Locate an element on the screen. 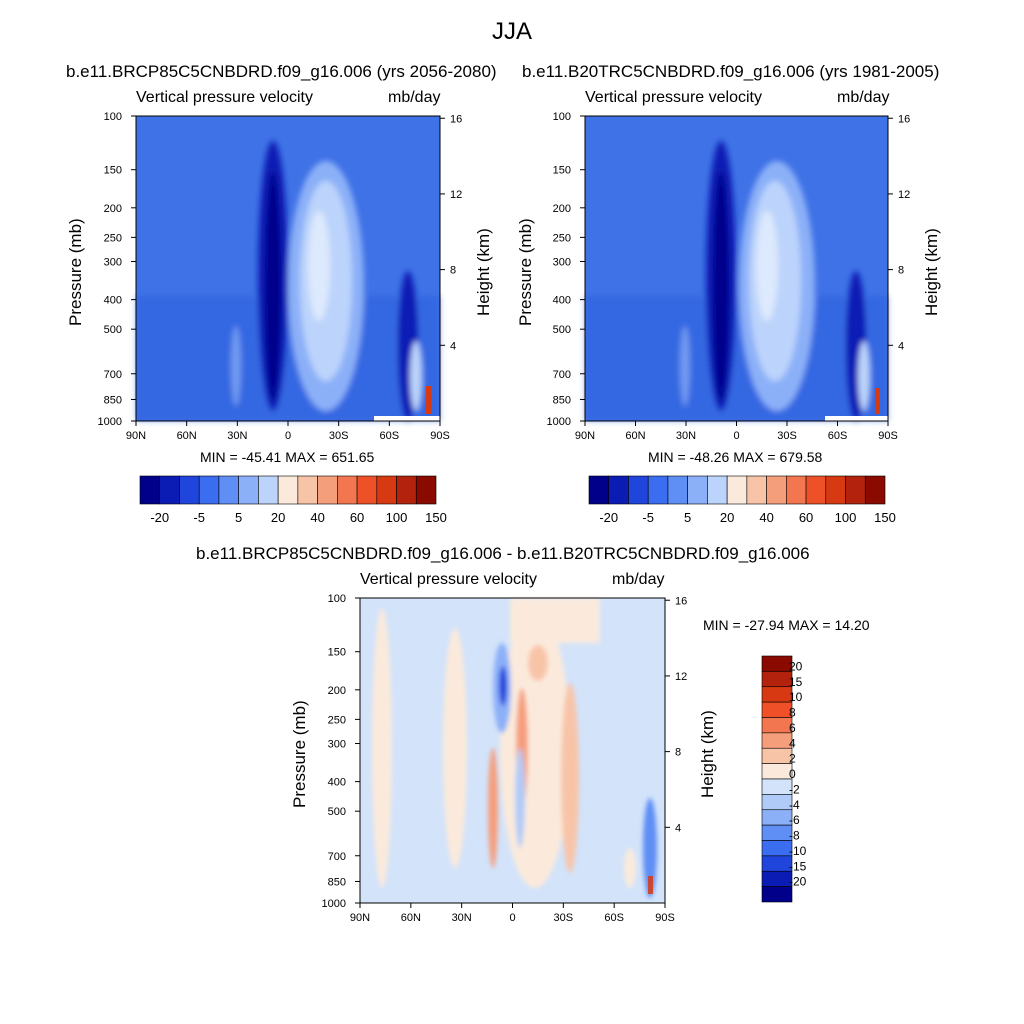  diff-colorbar-label: -20 is located at coordinates (798, 882).